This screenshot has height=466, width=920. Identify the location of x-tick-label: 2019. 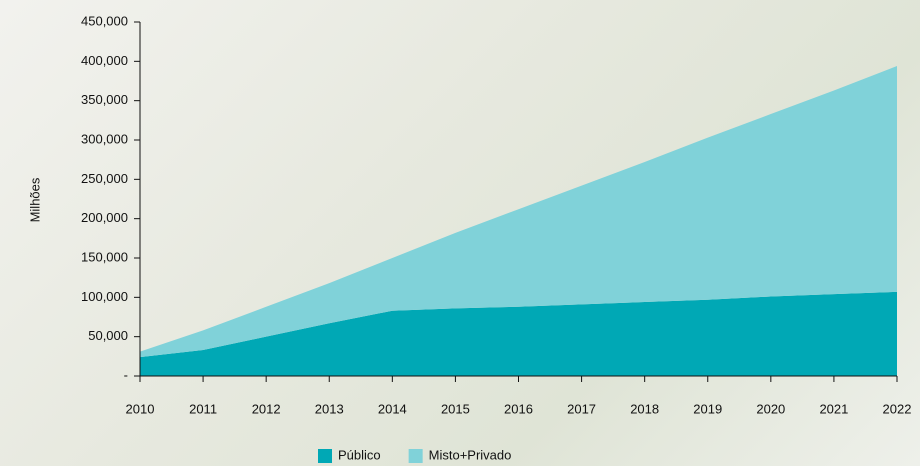
(707, 408).